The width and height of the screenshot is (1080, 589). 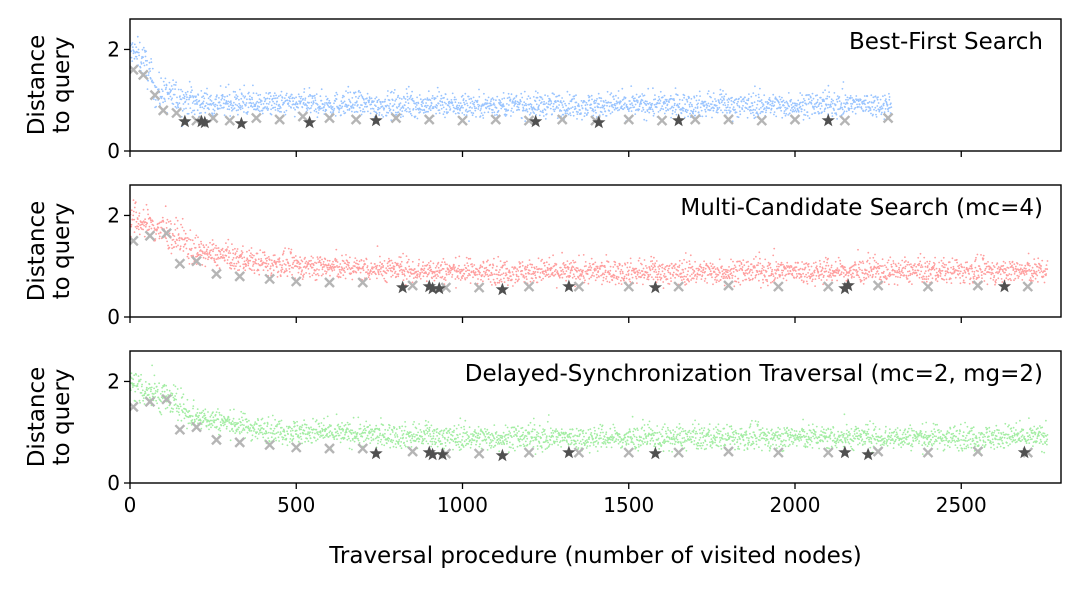 I want to click on candidate-marker, so click(x=396, y=118).